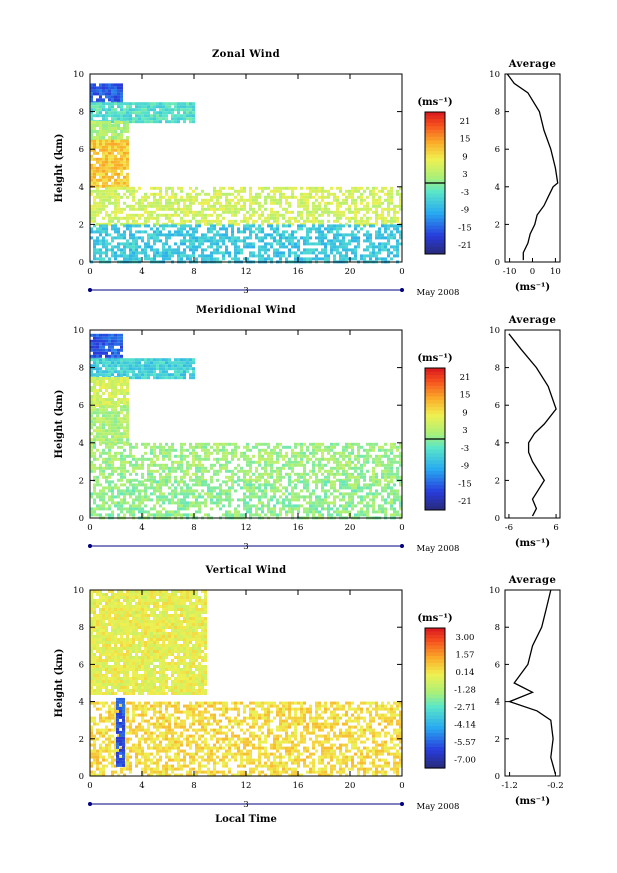 This screenshot has width=617, height=873. I want to click on colorbar-tick-label: 3, so click(464, 175).